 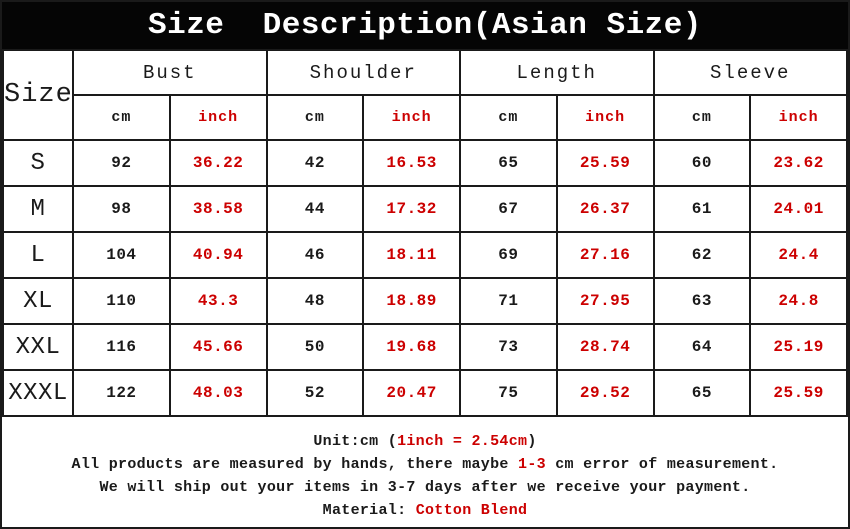 I want to click on table-row: XL 110 43.3 48 18.89 71 27.95 63 24.8, so click(x=425, y=301).